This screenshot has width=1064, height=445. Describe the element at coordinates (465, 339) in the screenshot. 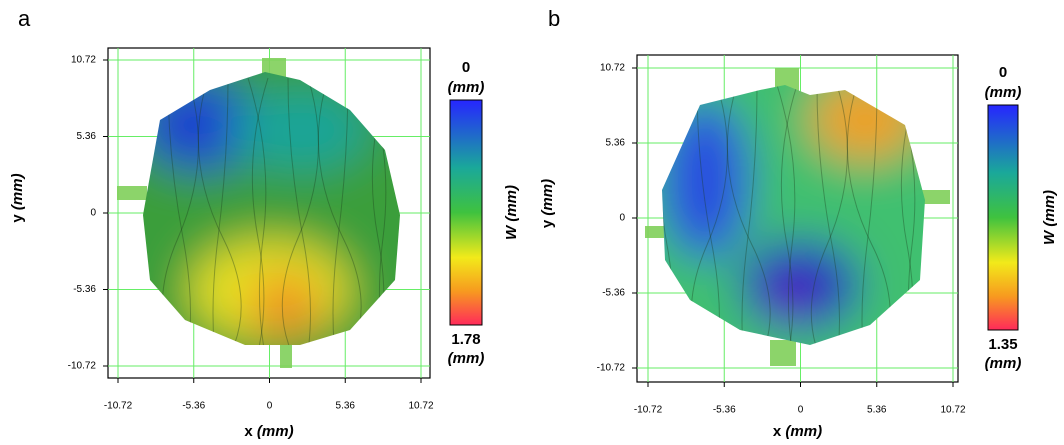

I see `colorbar-bottom: 1.78` at that location.